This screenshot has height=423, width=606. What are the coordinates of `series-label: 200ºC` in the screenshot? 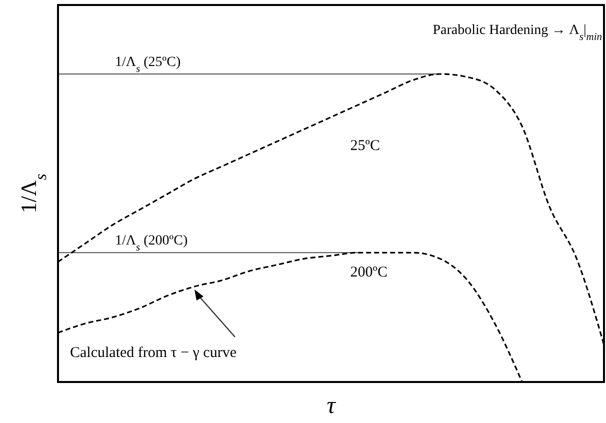 It's located at (369, 272).